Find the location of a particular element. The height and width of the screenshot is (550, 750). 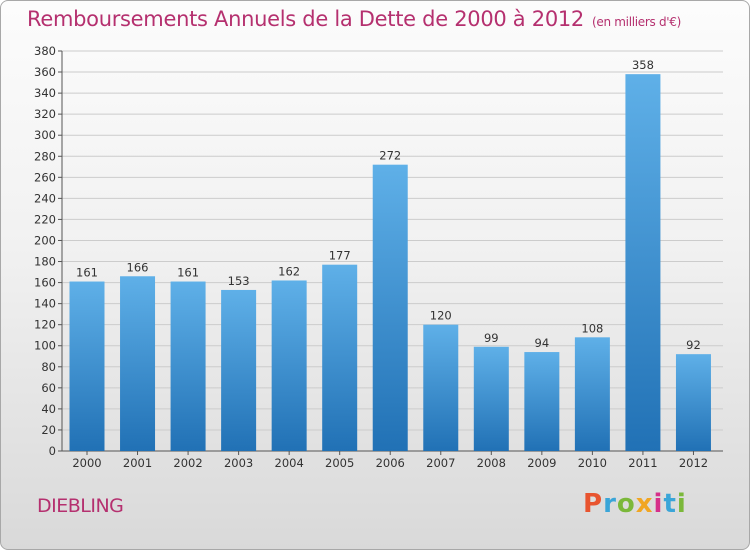

data-label: 120 is located at coordinates (441, 316).